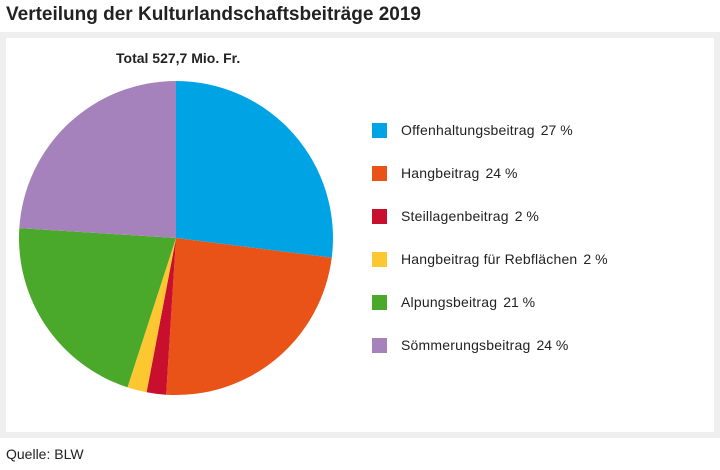 The width and height of the screenshot is (720, 470). Describe the element at coordinates (490, 186) in the screenshot. I see `legend-item: Hangbeitrag 24 %` at that location.